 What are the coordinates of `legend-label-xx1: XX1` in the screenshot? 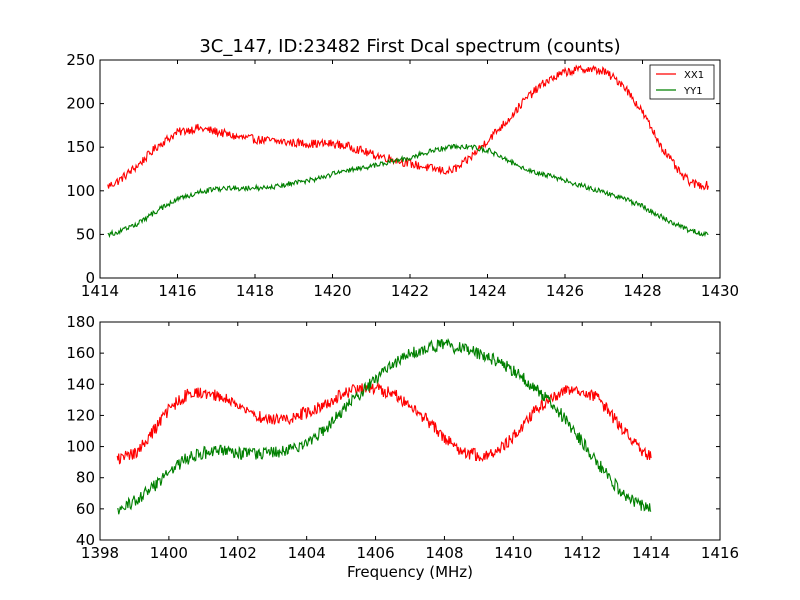 It's located at (694, 75).